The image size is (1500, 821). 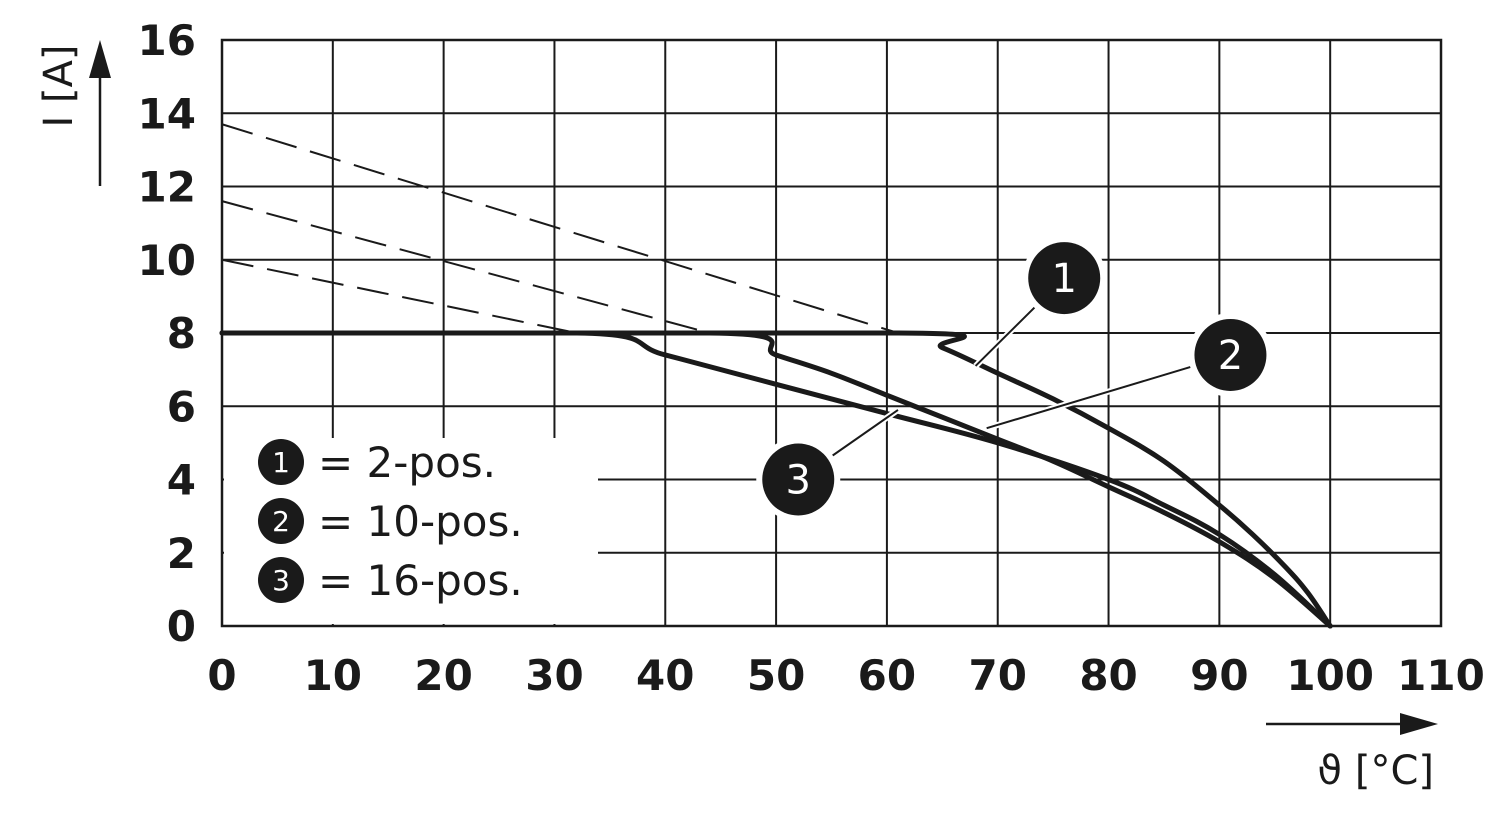 I want to click on legend-marker-number: 2, so click(x=281, y=521).